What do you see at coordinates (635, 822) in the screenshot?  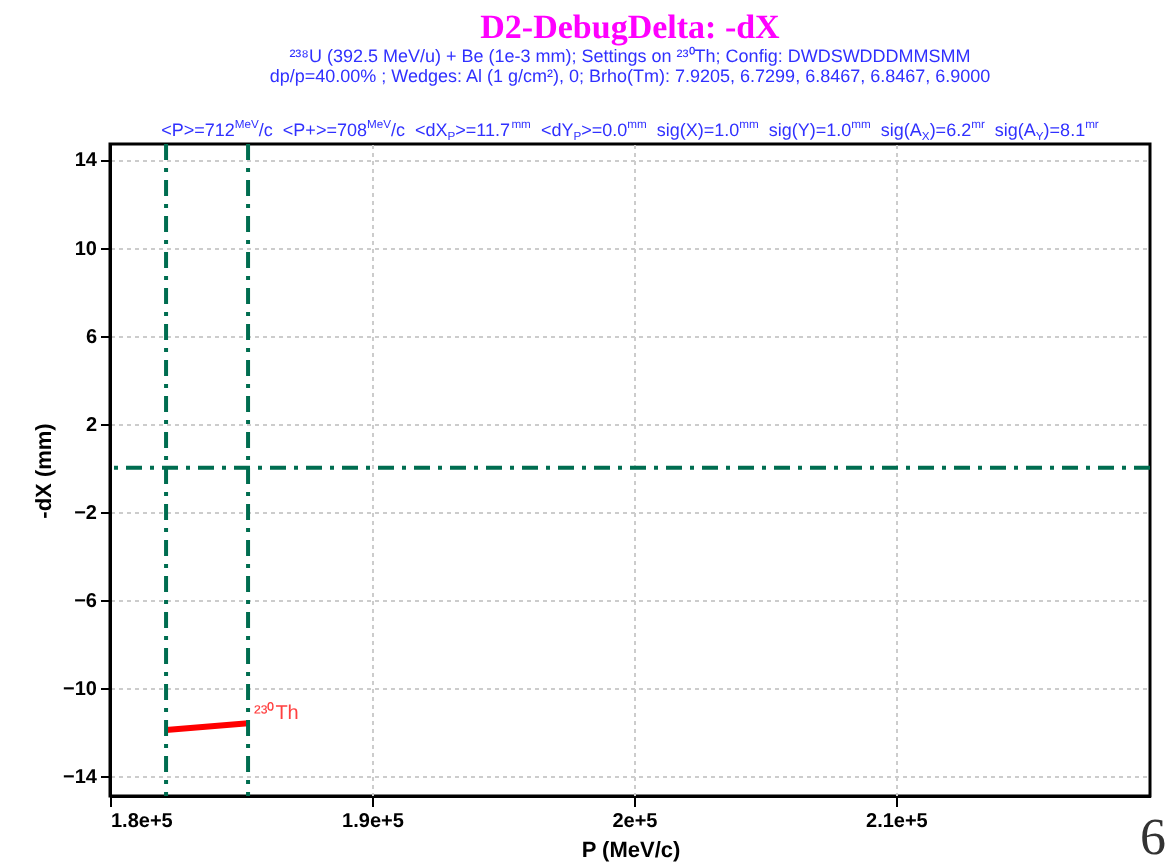 I see `x-tick-label: 2e+5` at bounding box center [635, 822].